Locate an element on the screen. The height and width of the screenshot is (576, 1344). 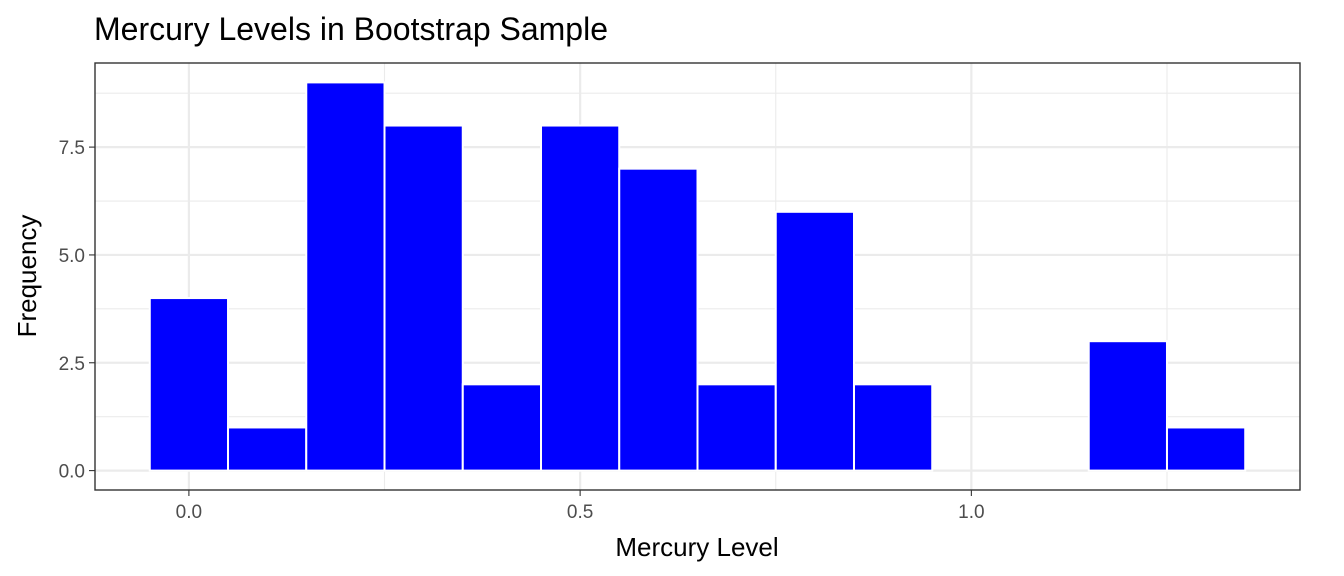
y-tick-label: 7.5 is located at coordinates (72, 148).